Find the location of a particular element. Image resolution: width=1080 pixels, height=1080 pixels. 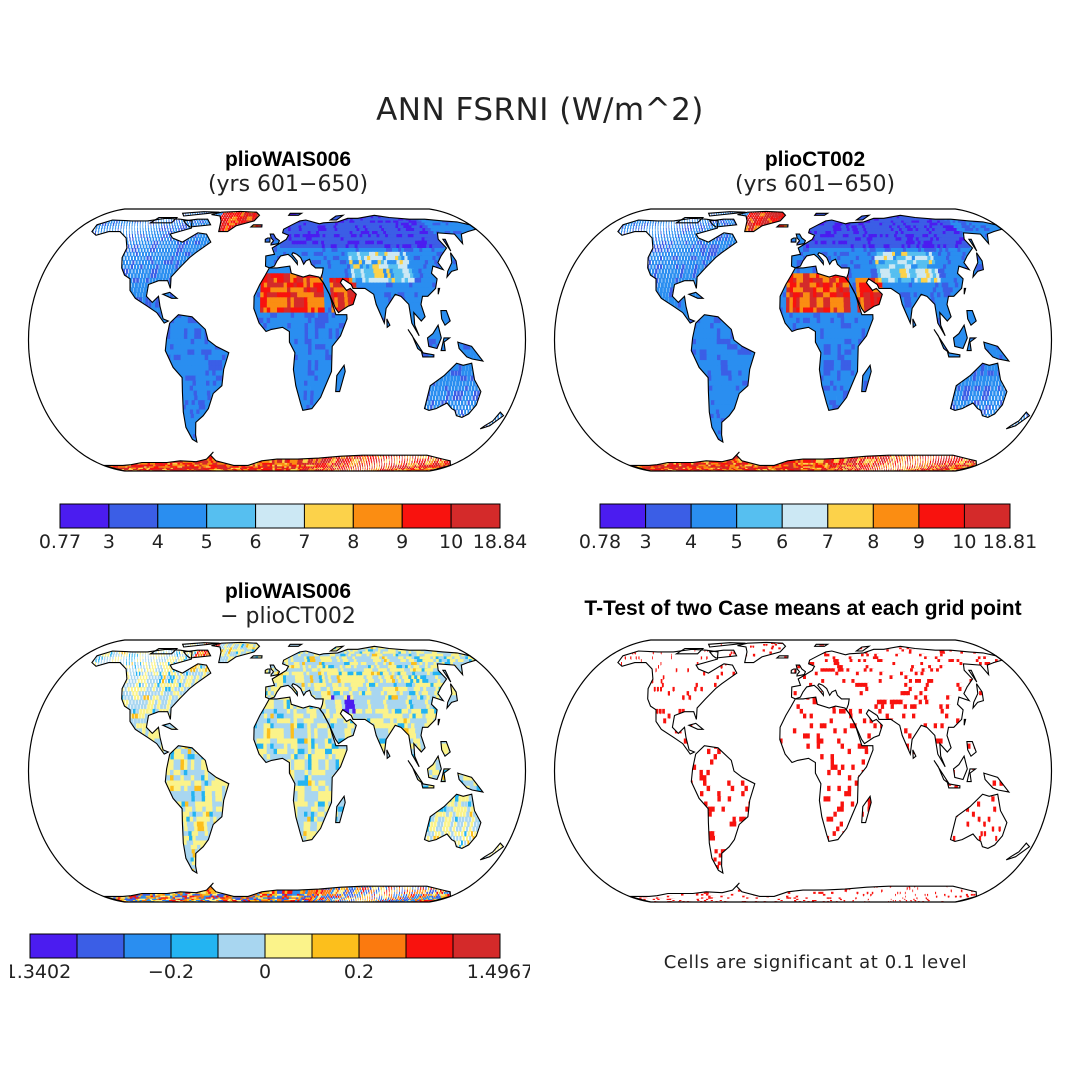

panel2-subtitle: (yrs 601−650) is located at coordinates (815, 184).